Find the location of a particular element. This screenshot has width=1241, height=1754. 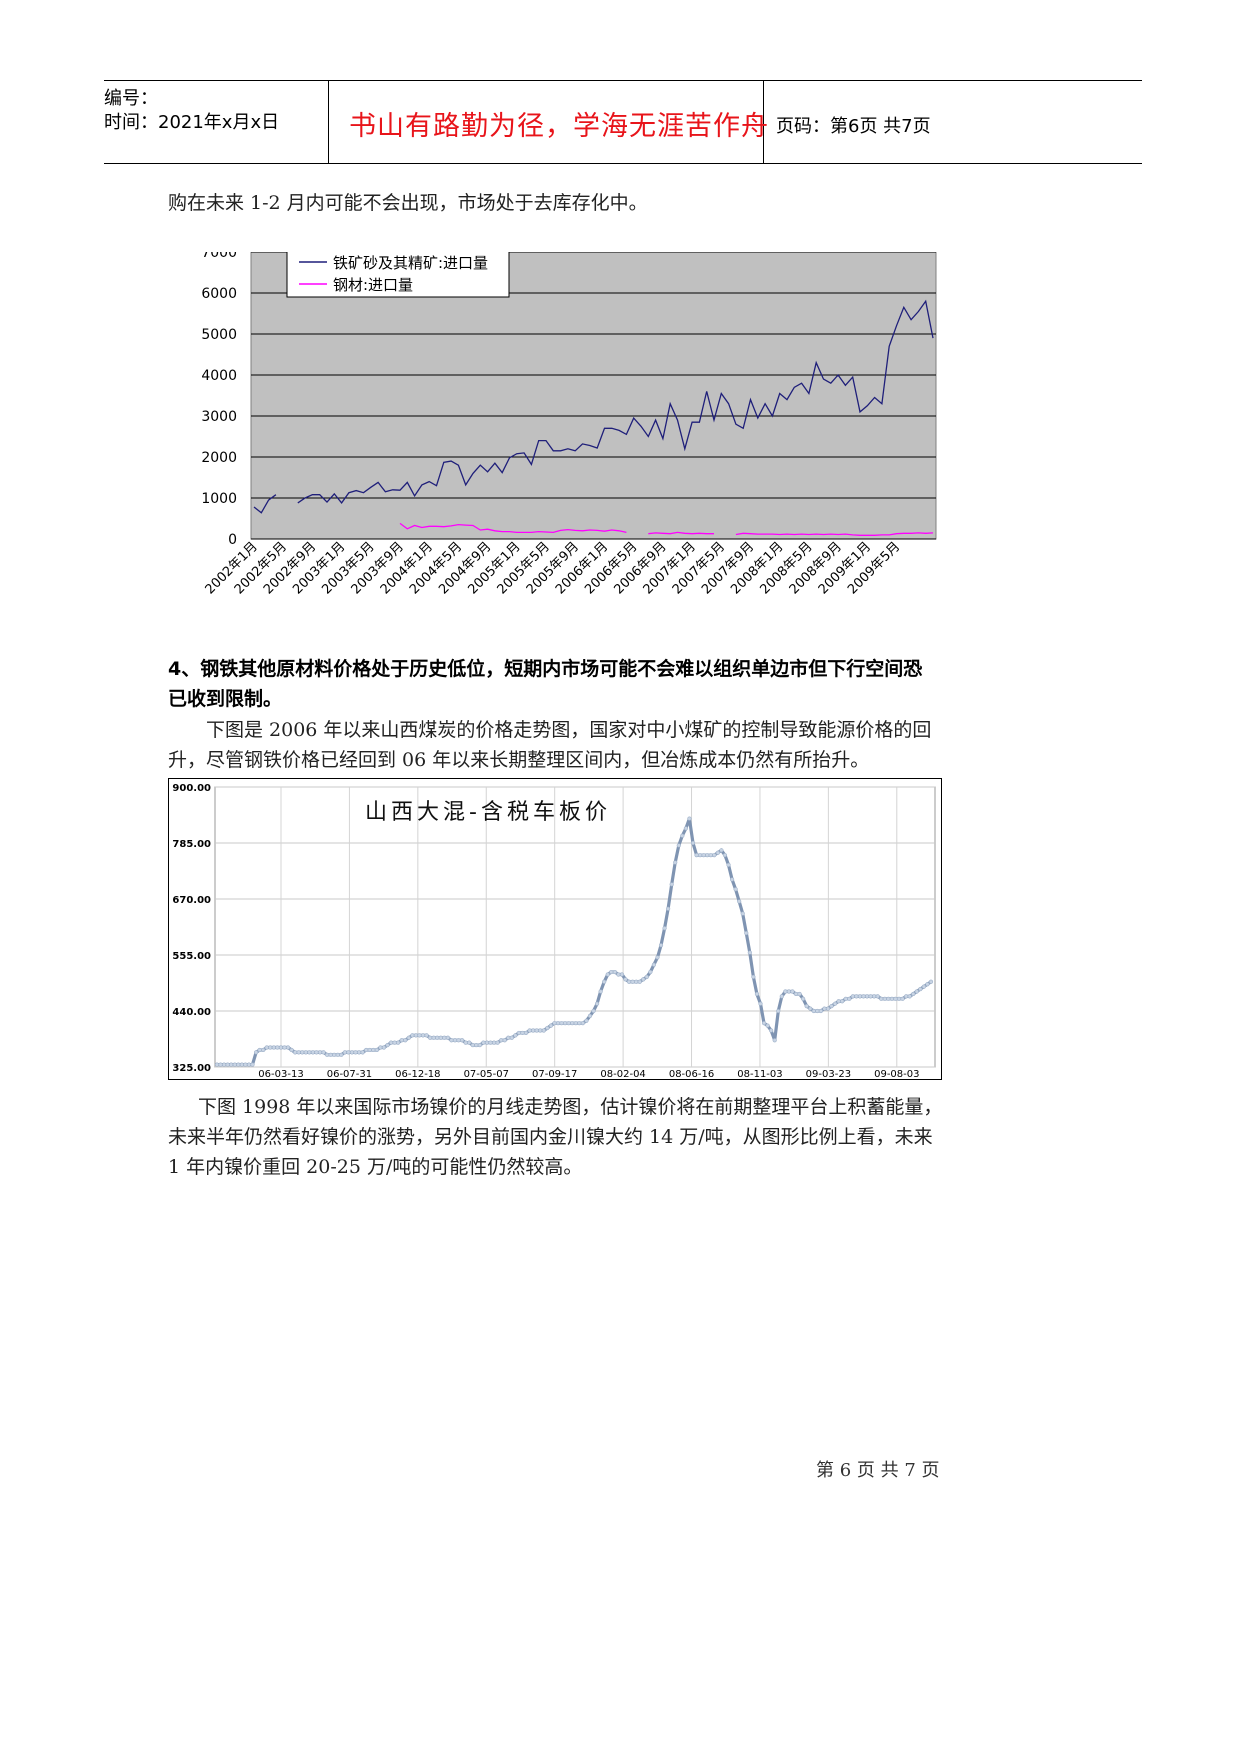

paragraph-continuation: 购在未来 1-2 月内可能不会出现，市场处于去库存化中。 is located at coordinates (408, 203).